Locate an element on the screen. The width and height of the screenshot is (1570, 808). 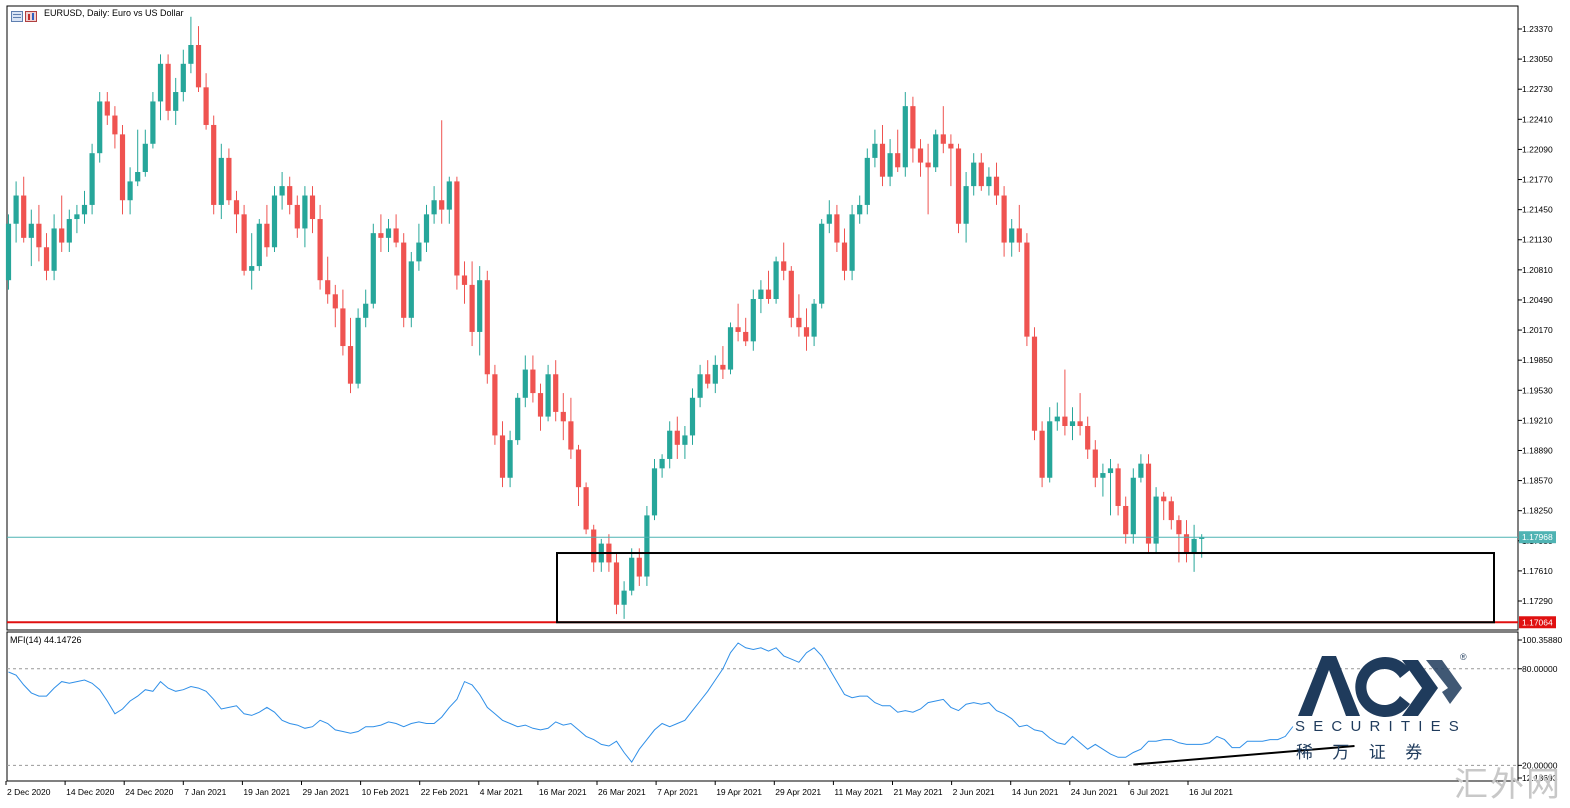
price-tick-label: 1.20810 is located at coordinates (1537, 270).